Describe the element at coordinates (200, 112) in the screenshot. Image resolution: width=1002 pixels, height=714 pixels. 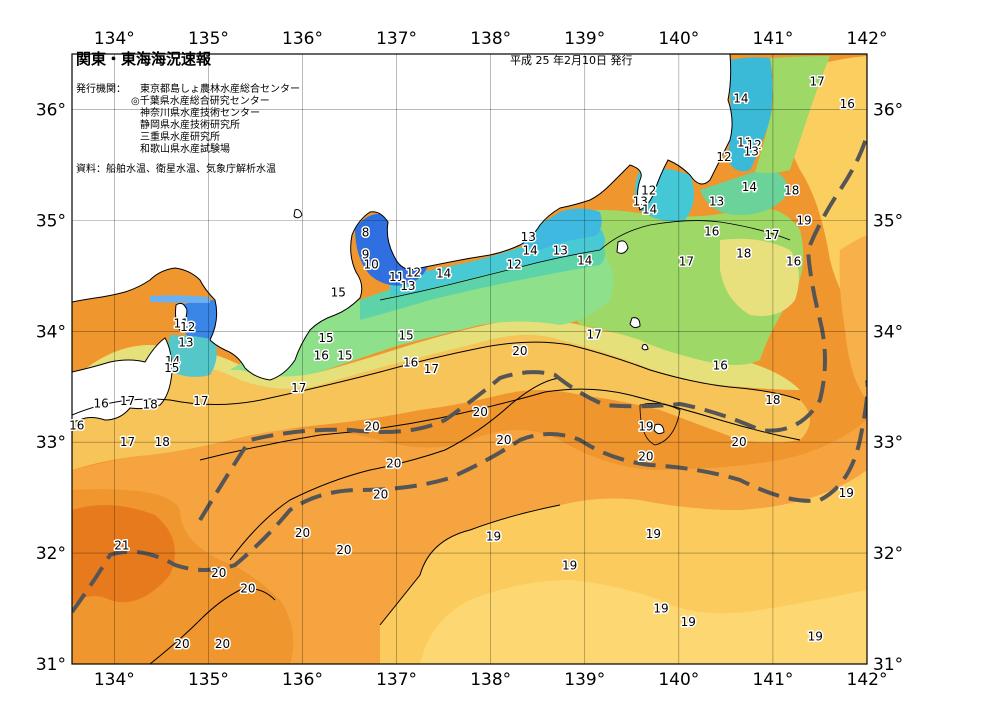
I see `agency-3: 神奈川県水産技術センター` at that location.